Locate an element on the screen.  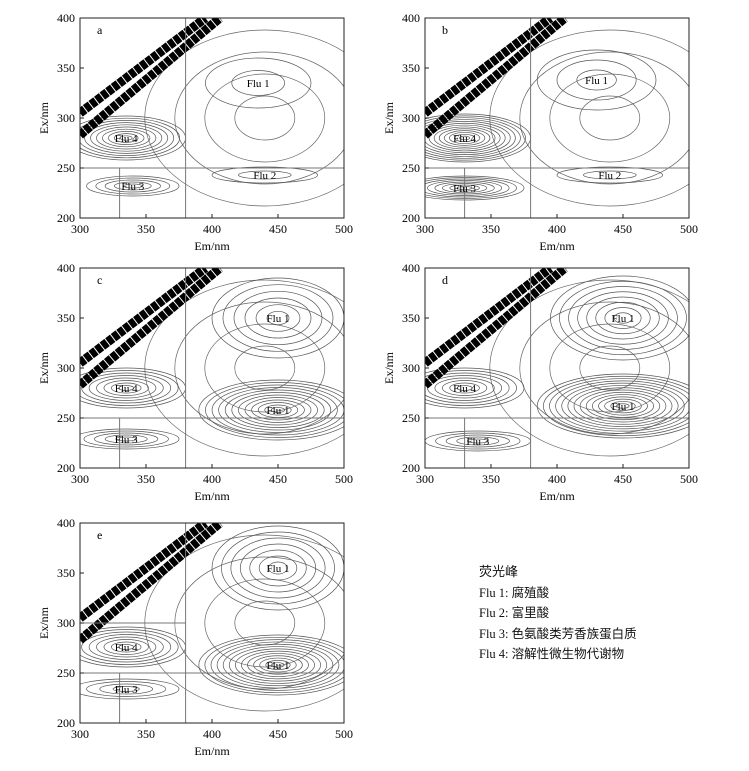
legend-item-flu1: Flu 1: 腐殖酸 is located at coordinates (514, 592).